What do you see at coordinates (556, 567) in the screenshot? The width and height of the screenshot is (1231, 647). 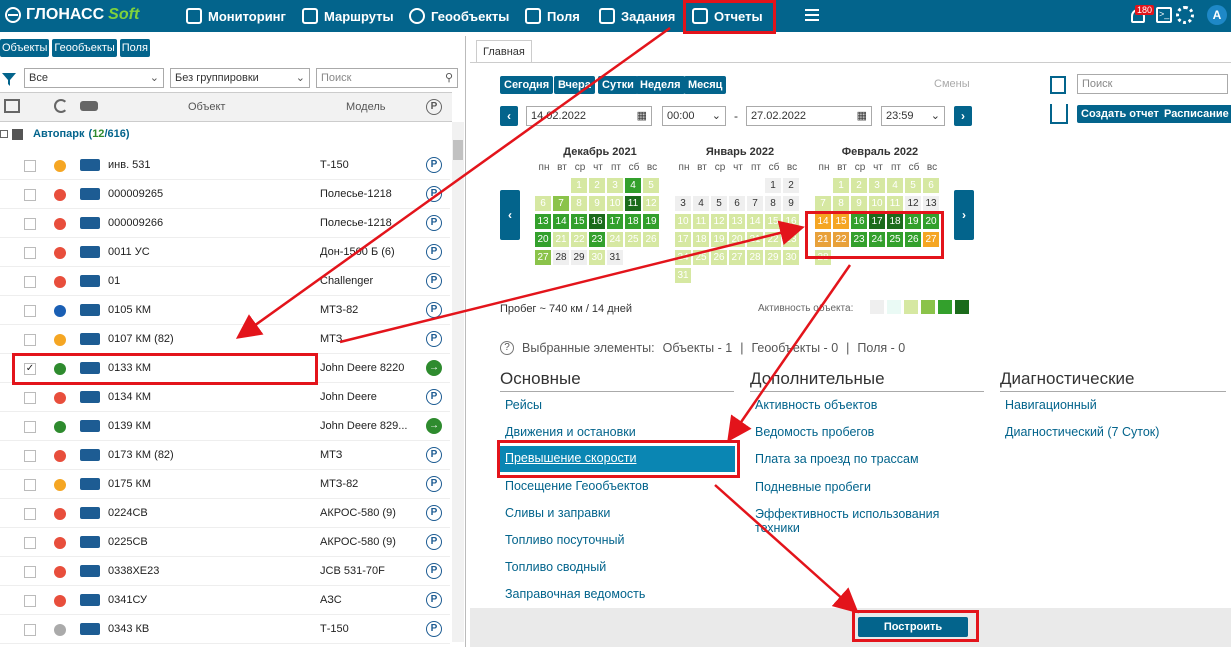 I see `link-fuel-summary: Топливо сводный` at bounding box center [556, 567].